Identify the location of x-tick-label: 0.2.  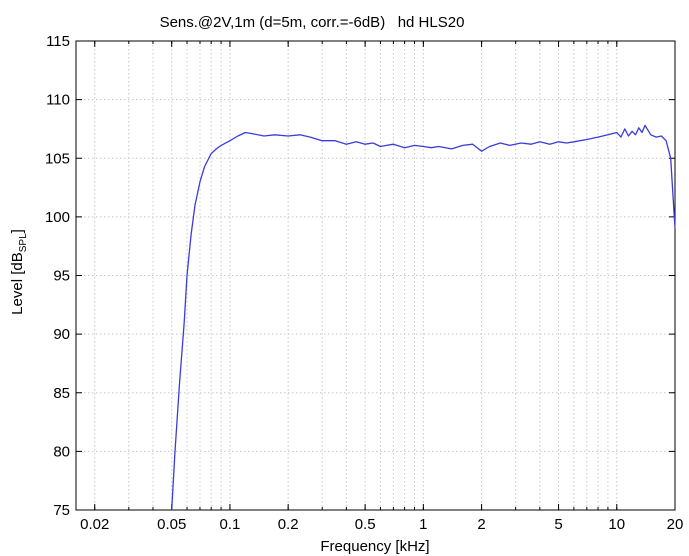
(288, 524).